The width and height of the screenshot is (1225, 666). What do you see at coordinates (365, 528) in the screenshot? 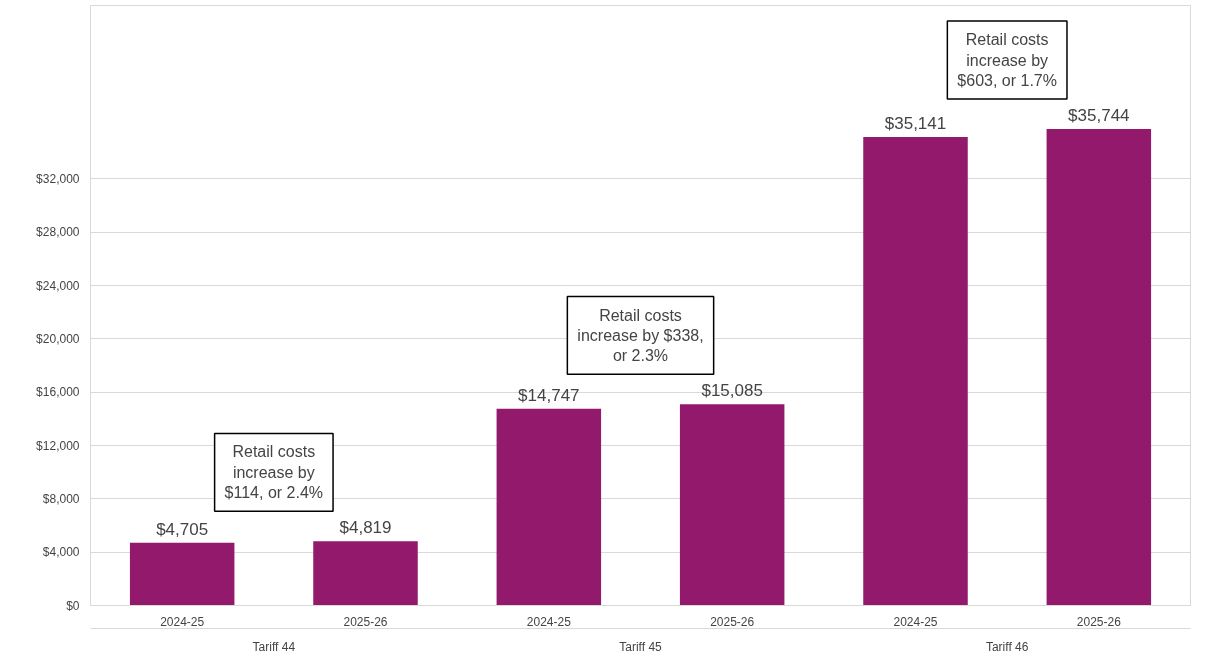
I see `data-label: $4,819` at bounding box center [365, 528].